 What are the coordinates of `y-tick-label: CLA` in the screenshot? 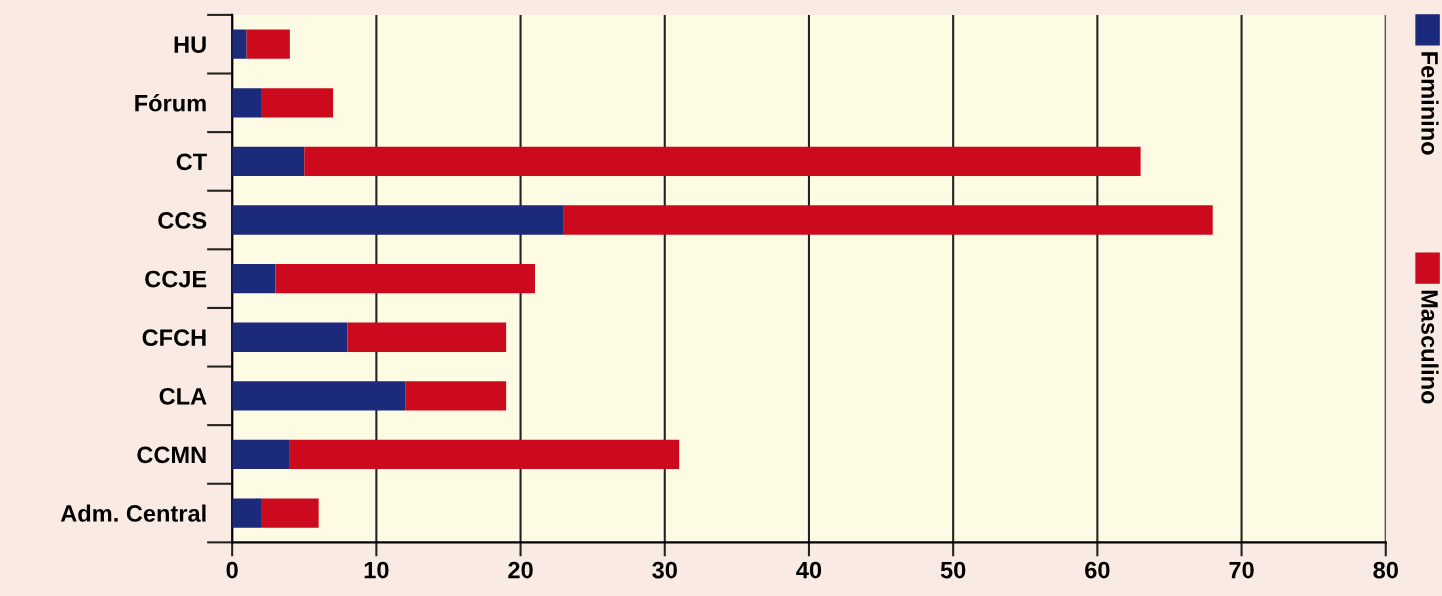 It's located at (183, 396).